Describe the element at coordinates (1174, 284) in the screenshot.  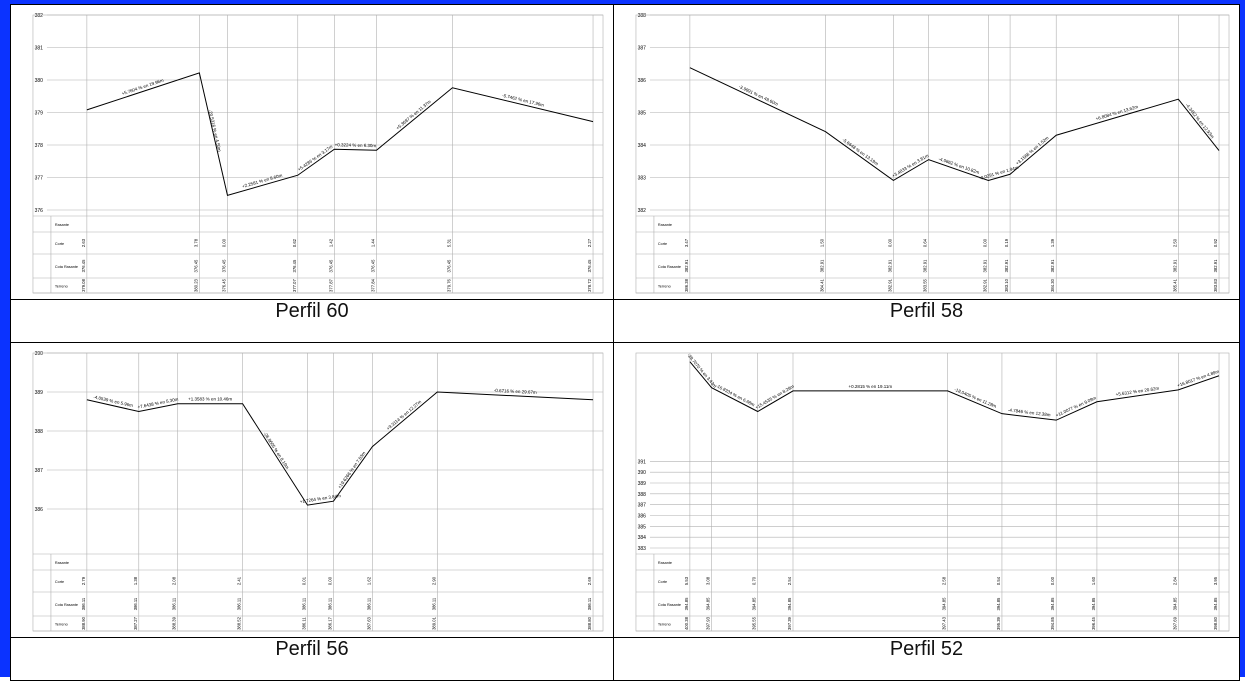
I see `table-value: 385.41` at that location.